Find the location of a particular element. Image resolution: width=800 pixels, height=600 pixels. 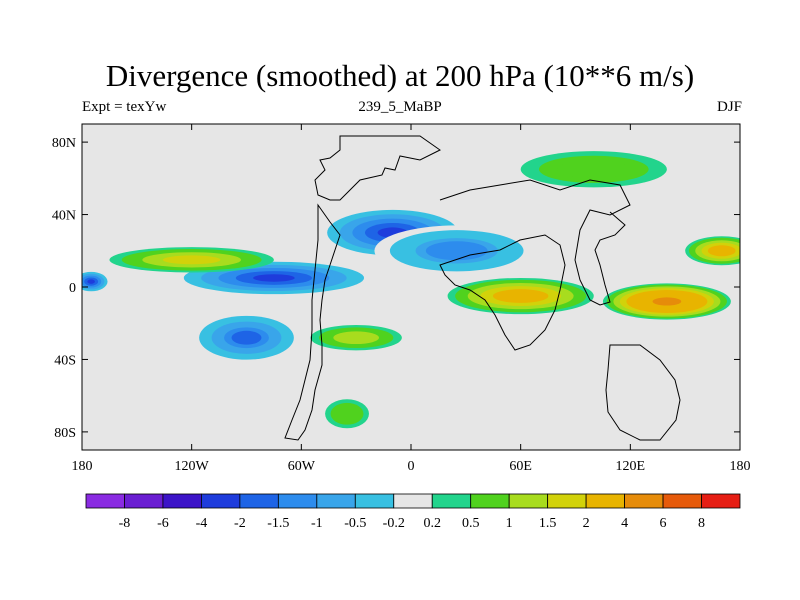

colorbar-label: -8 is located at coordinates (125, 523).